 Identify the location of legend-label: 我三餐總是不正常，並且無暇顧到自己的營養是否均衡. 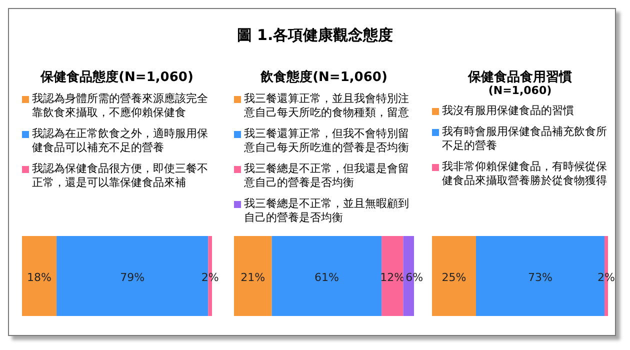
(327, 211).